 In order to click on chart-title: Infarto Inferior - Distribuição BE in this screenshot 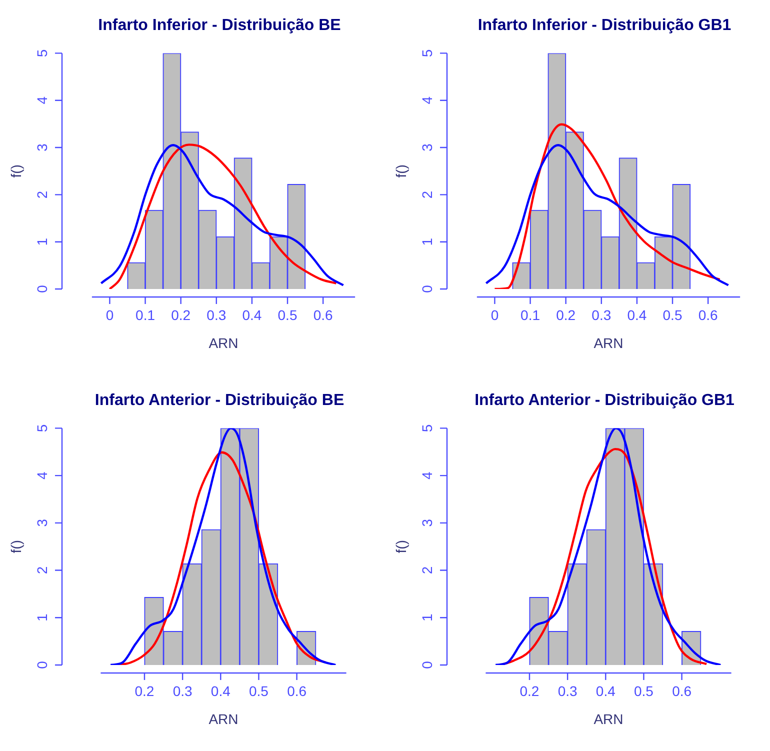, I will do `click(220, 25)`.